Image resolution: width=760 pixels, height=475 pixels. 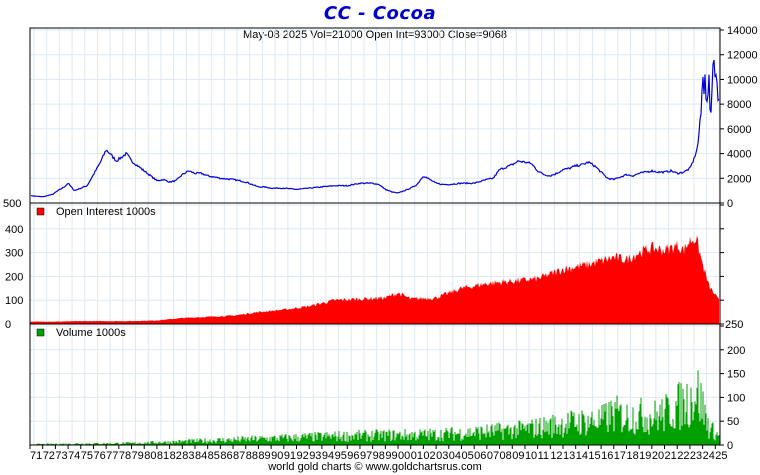 I want to click on y-tick-label: 2000, so click(x=739, y=179).